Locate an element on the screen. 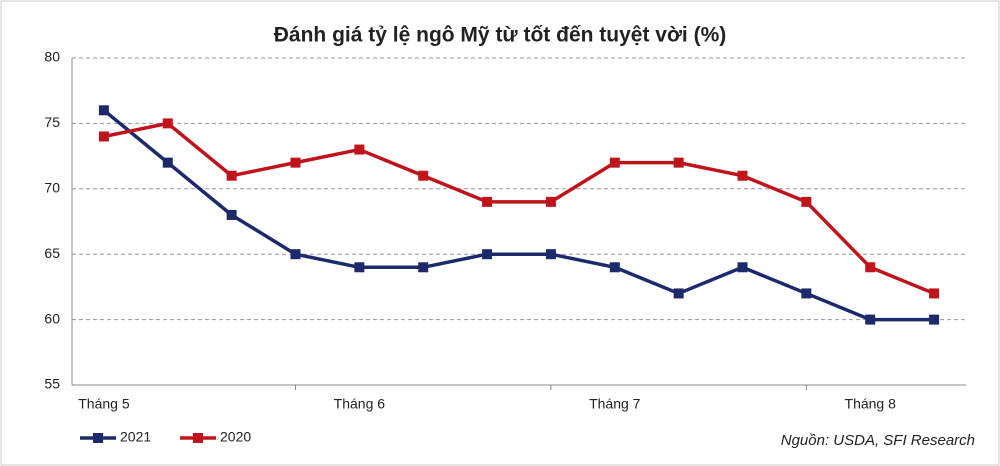 Image resolution: width=1000 pixels, height=466 pixels. x-tick-label: Tháng 6 is located at coordinates (360, 404).